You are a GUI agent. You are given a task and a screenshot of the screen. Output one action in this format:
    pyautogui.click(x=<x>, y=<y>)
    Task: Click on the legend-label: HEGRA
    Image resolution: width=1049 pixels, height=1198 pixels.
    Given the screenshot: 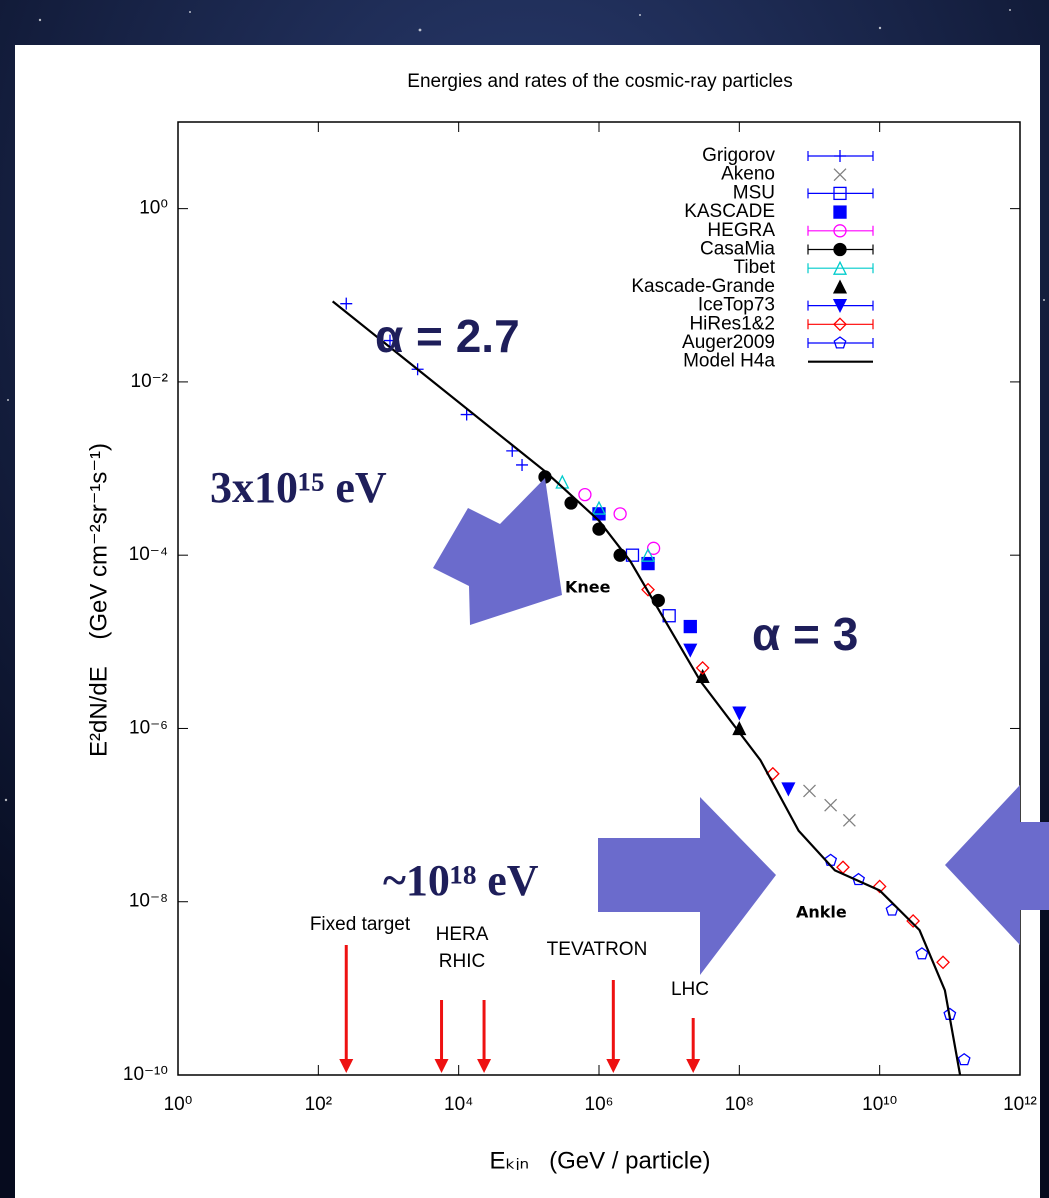 What is the action you would take?
    pyautogui.click(x=741, y=230)
    